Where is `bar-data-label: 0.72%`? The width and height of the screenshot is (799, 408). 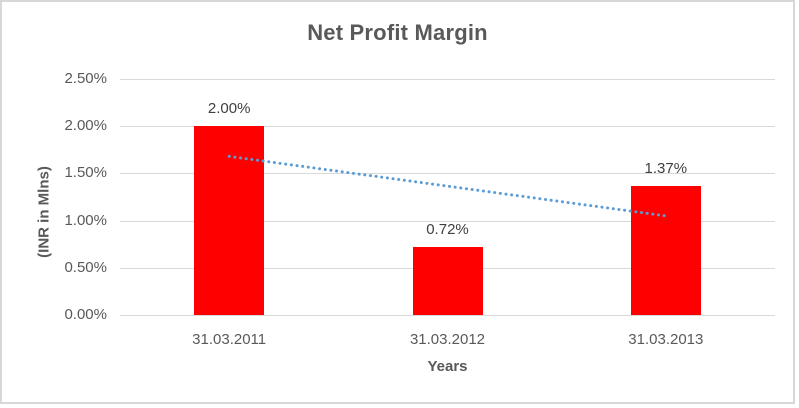
bar-data-label: 0.72% is located at coordinates (447, 230).